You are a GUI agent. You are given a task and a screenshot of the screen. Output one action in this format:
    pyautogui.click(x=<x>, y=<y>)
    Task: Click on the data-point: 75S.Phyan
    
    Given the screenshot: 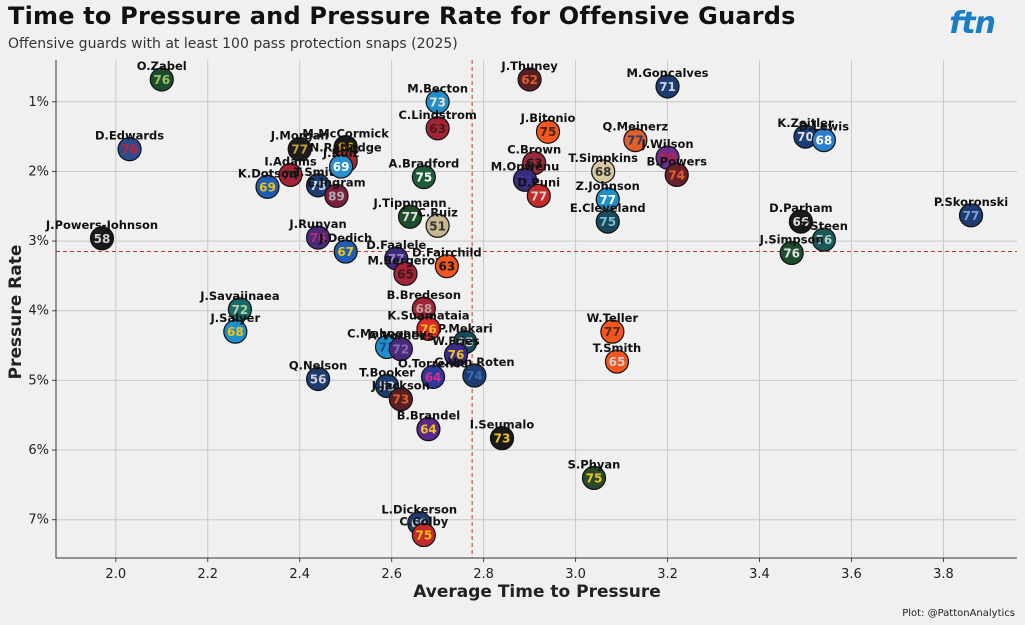 What is the action you would take?
    pyautogui.click(x=594, y=474)
    